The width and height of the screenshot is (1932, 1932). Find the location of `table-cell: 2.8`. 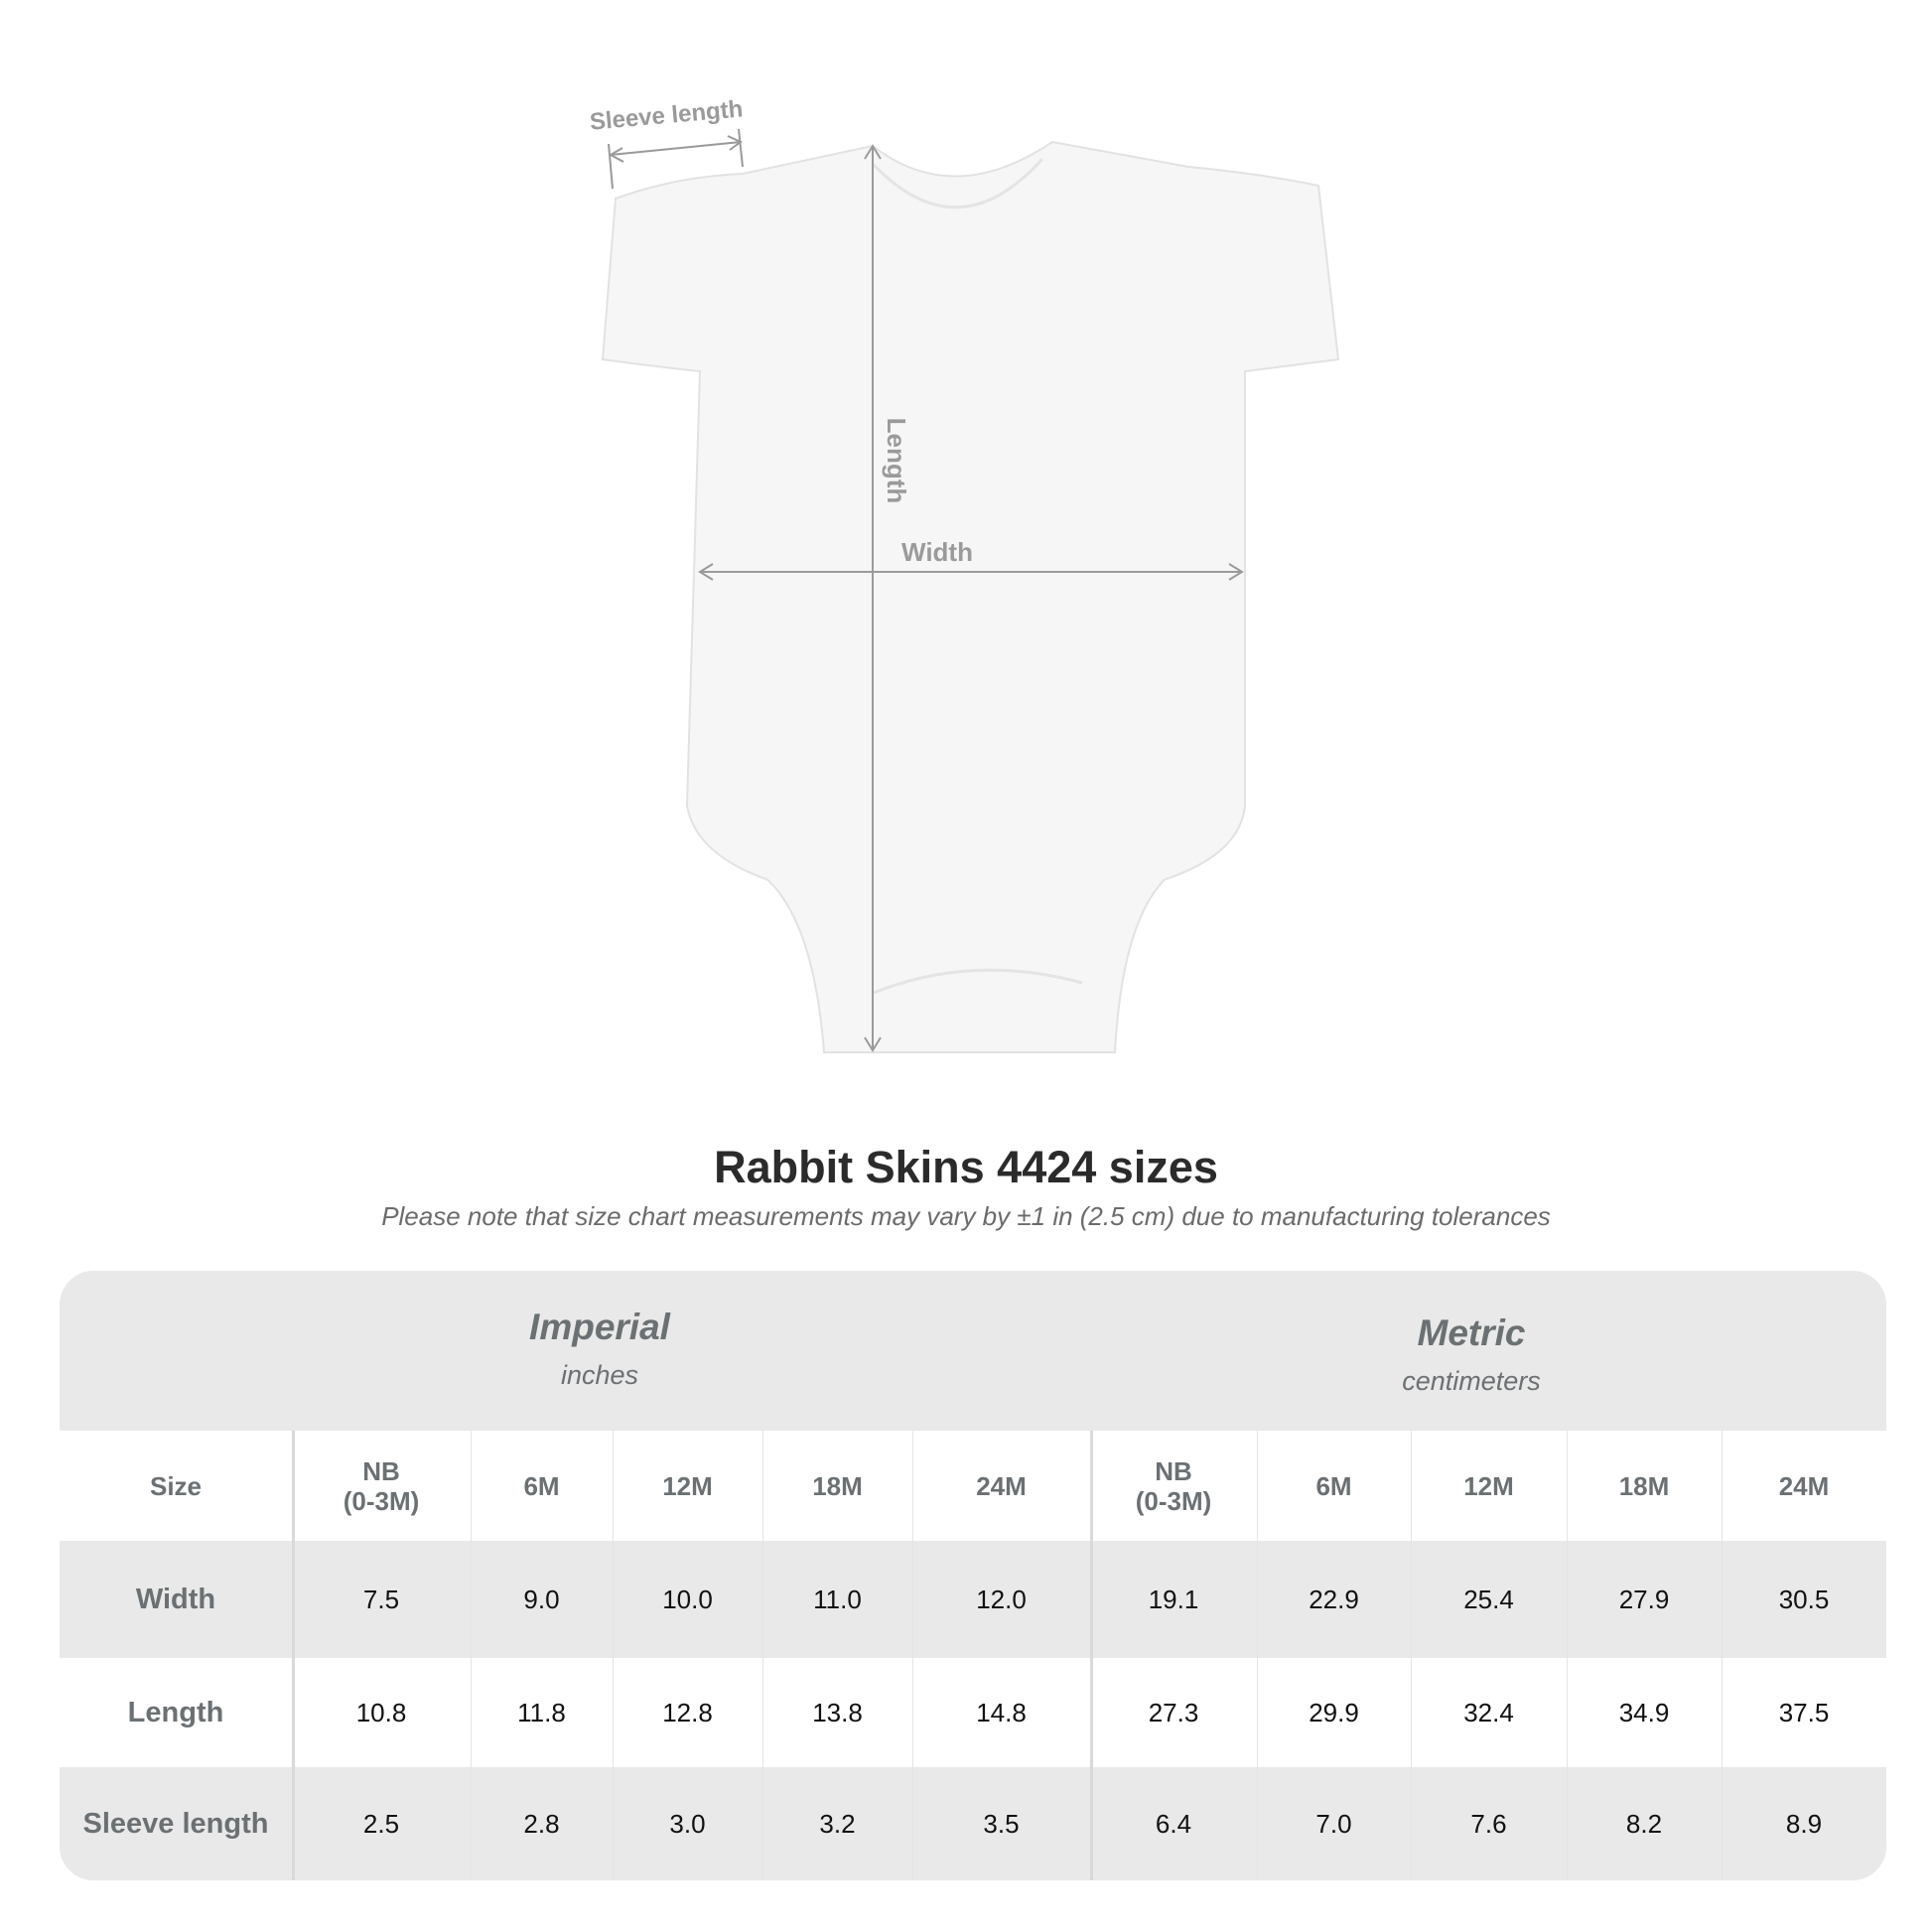

table-cell: 2.8 is located at coordinates (541, 1823).